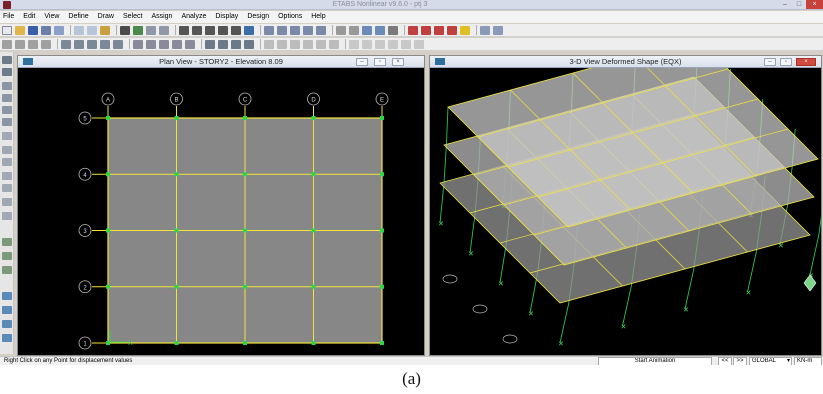 The height and width of the screenshot is (394, 823). Describe the element at coordinates (398, 62) in the screenshot. I see `plan-close-button: ×` at that location.